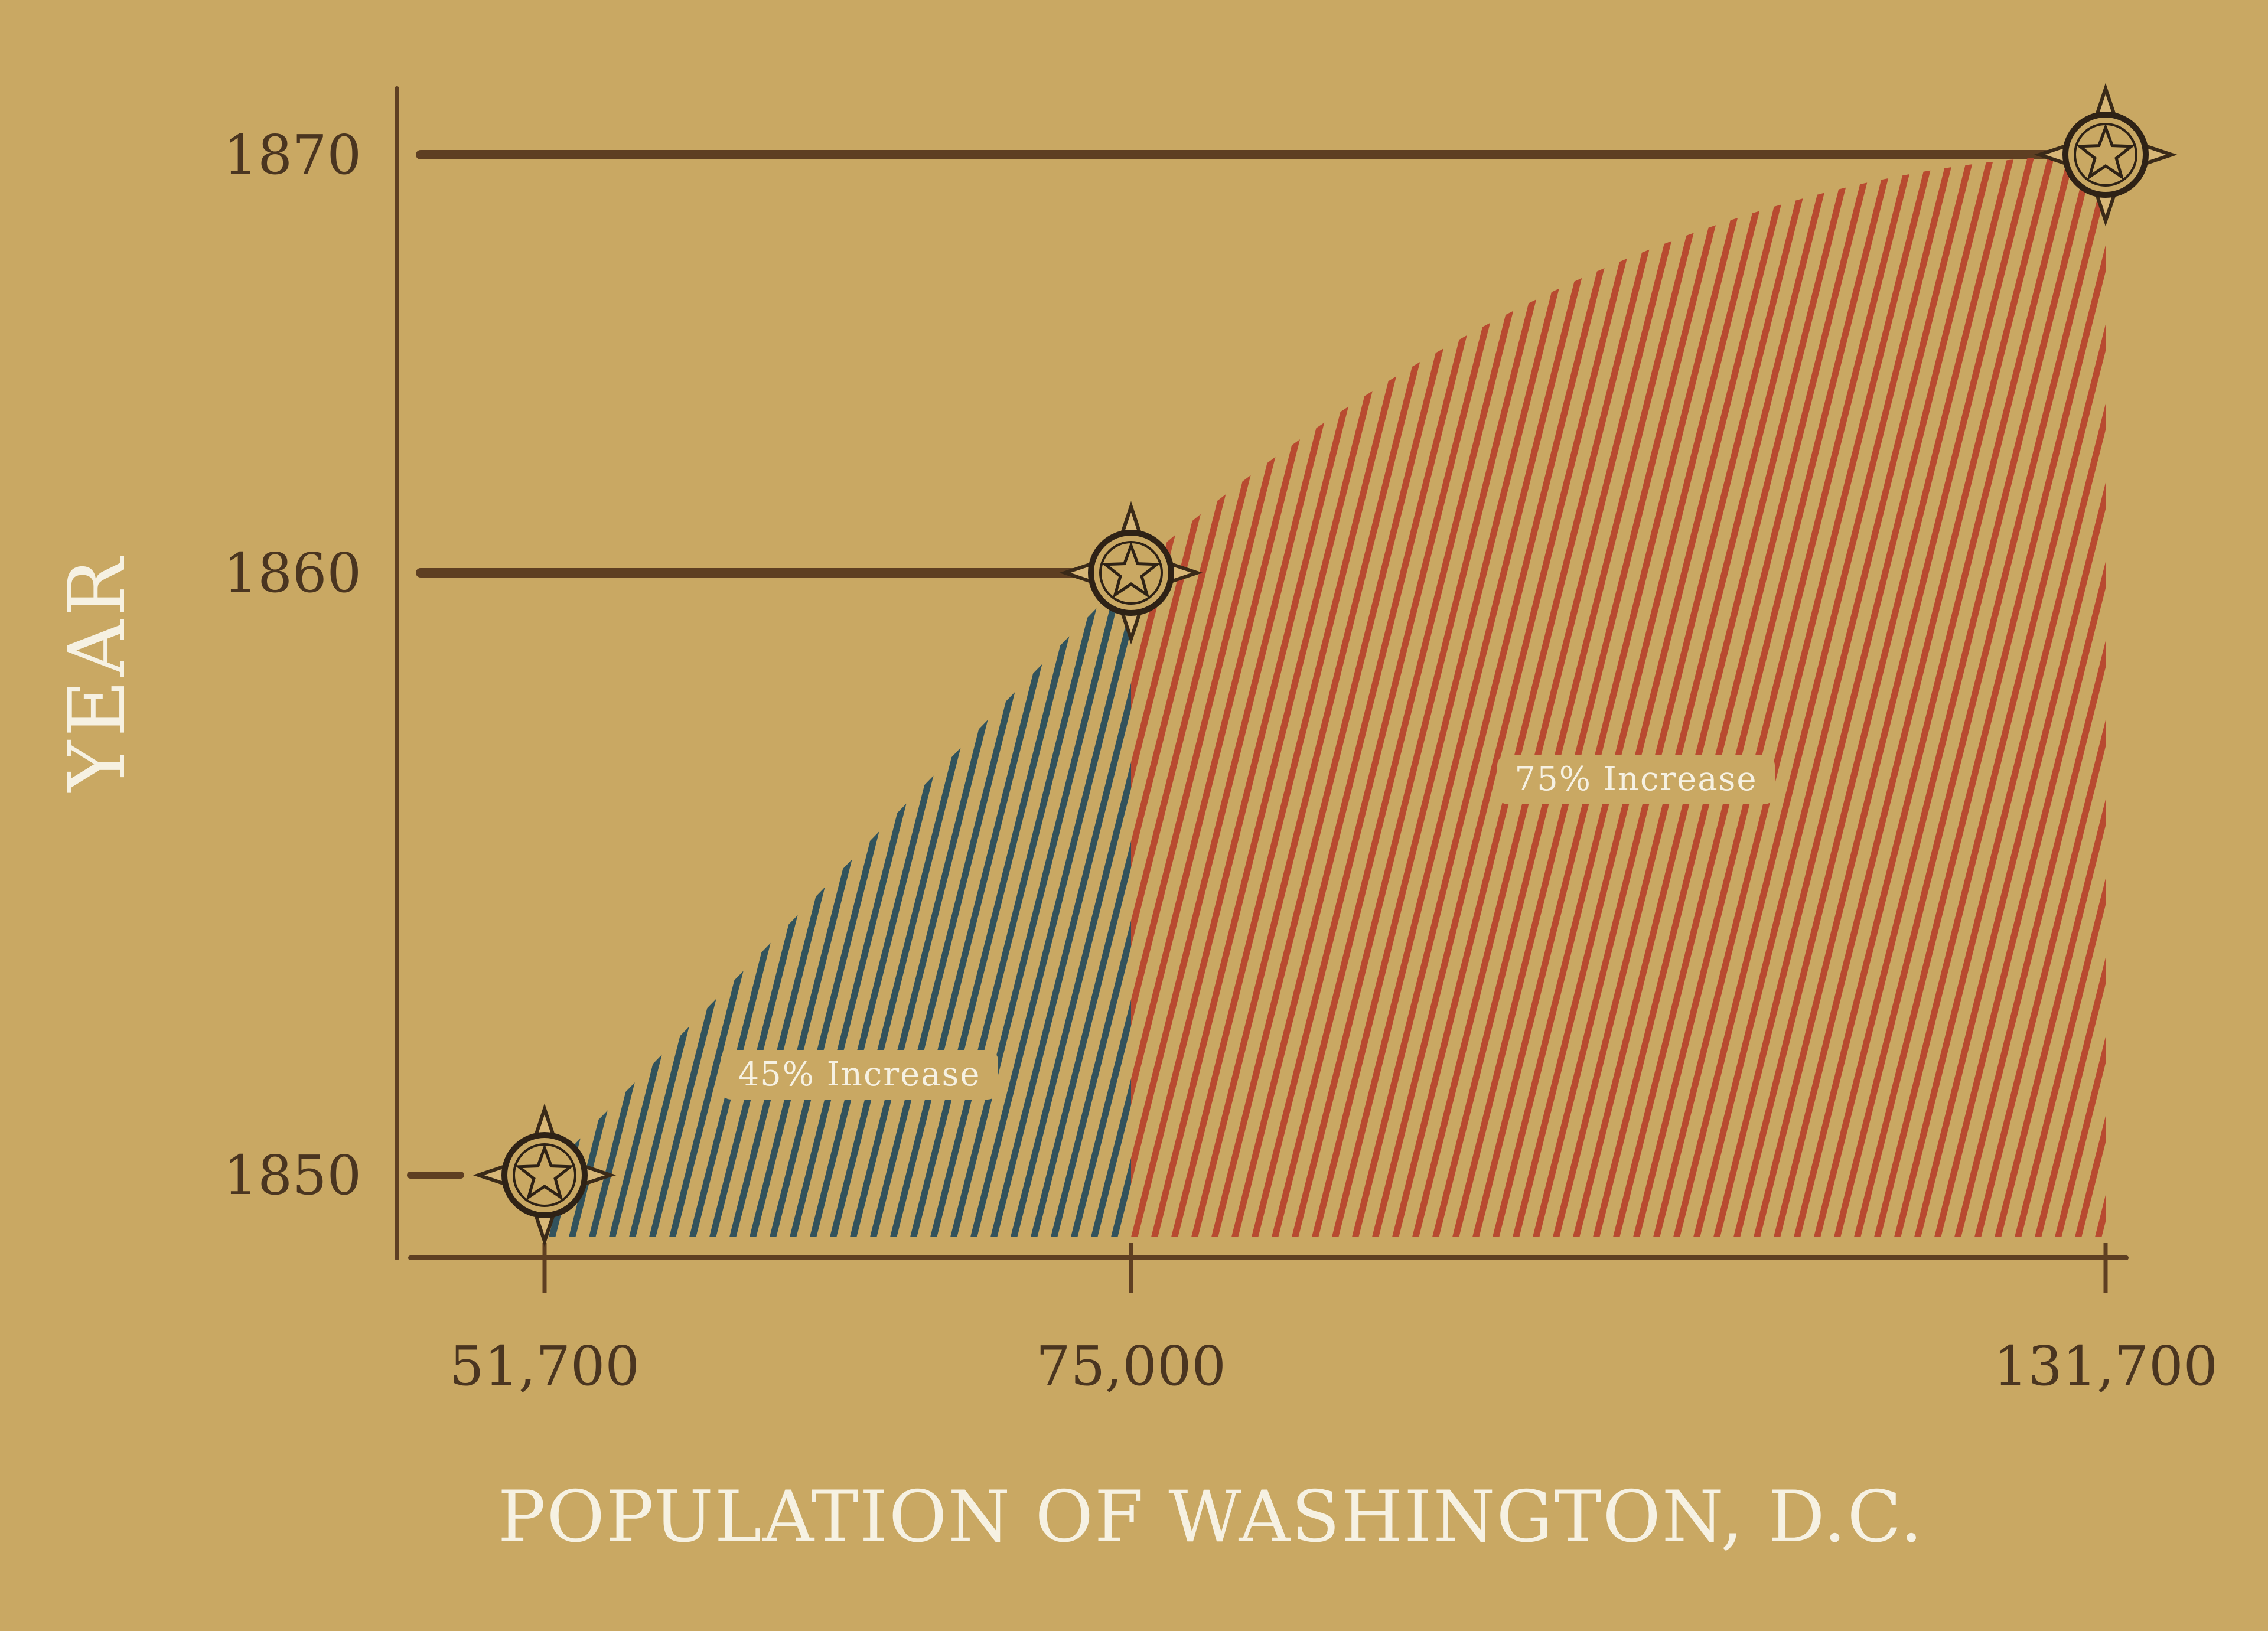 This screenshot has width=2268, height=1631. I want to click on x-tick-label: 75,000, so click(1131, 1366).